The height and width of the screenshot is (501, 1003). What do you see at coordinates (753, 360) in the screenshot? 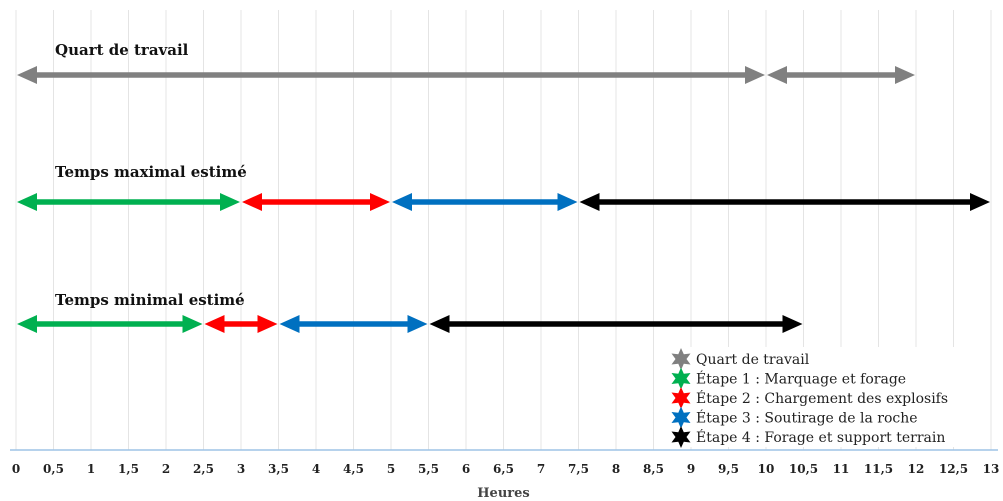
I see `legend-label: Quart de travail` at bounding box center [753, 360].